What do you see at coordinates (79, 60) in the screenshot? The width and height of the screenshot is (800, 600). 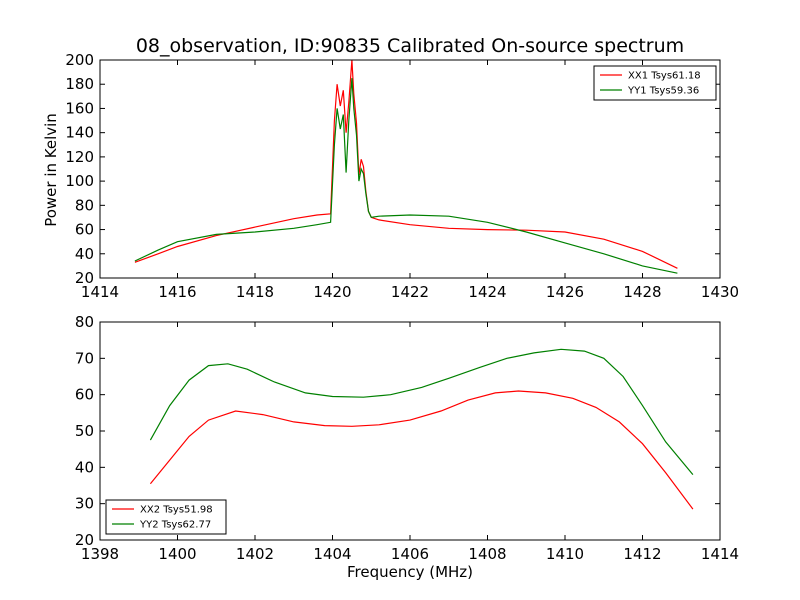 I see `y-tick-label: 200` at bounding box center [79, 60].